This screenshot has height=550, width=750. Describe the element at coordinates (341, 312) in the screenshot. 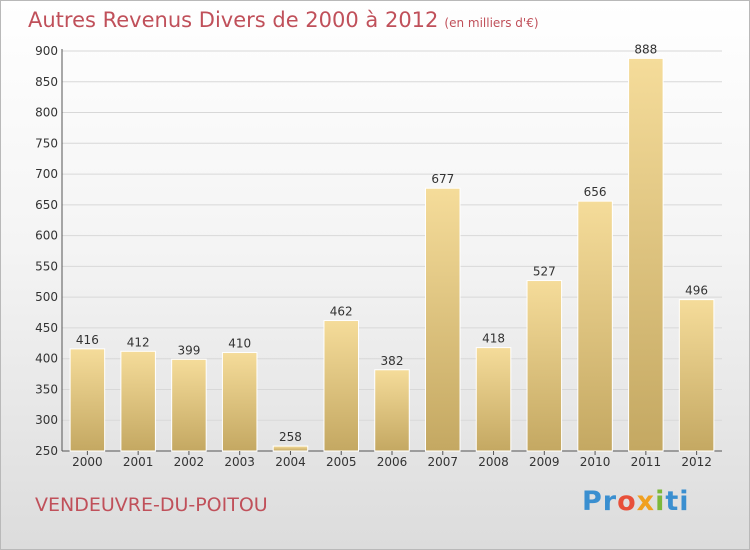

I see `data-label: 462` at that location.